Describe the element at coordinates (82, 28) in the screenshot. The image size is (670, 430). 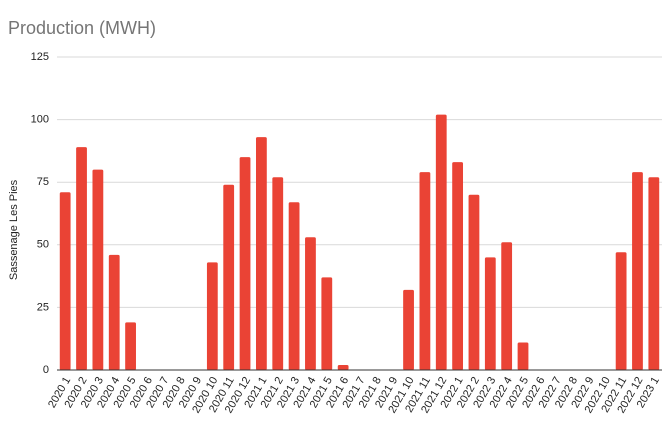
I see `chart-title: Production (MWH)` at that location.